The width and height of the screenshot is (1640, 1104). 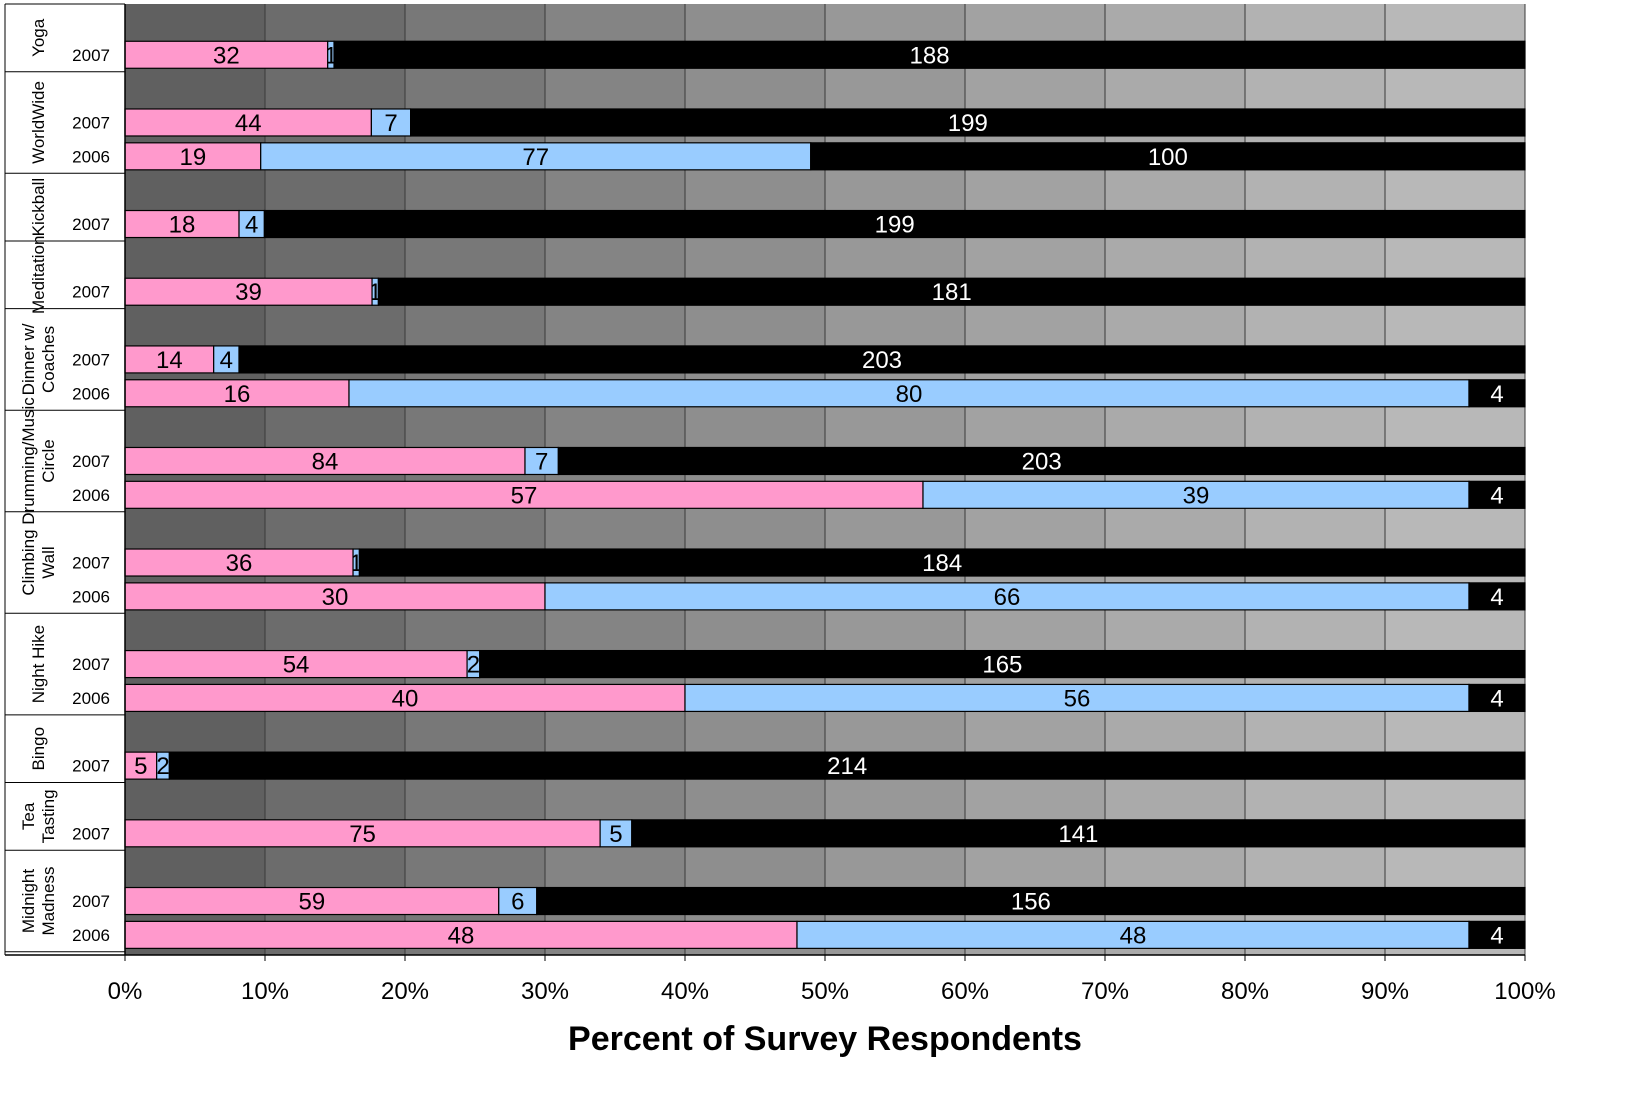 What do you see at coordinates (38, 748) in the screenshot?
I see `group-label: Bingo` at bounding box center [38, 748].